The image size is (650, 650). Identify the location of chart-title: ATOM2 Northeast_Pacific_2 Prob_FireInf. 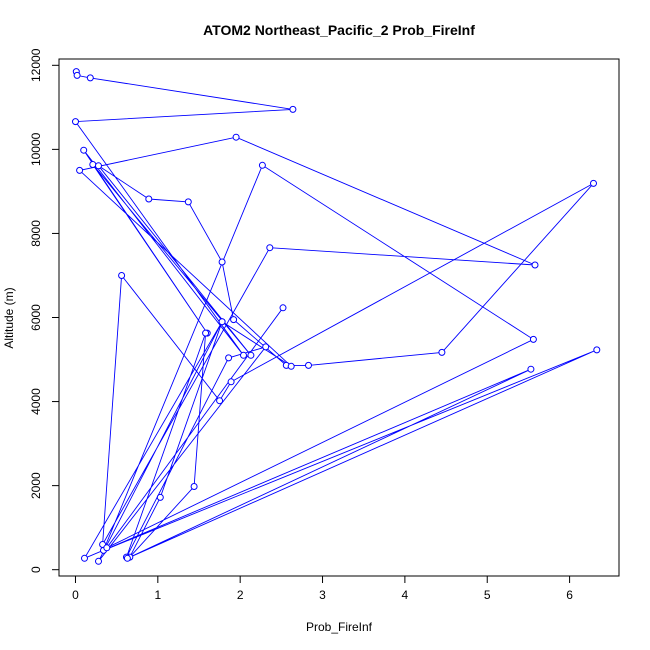
(339, 30).